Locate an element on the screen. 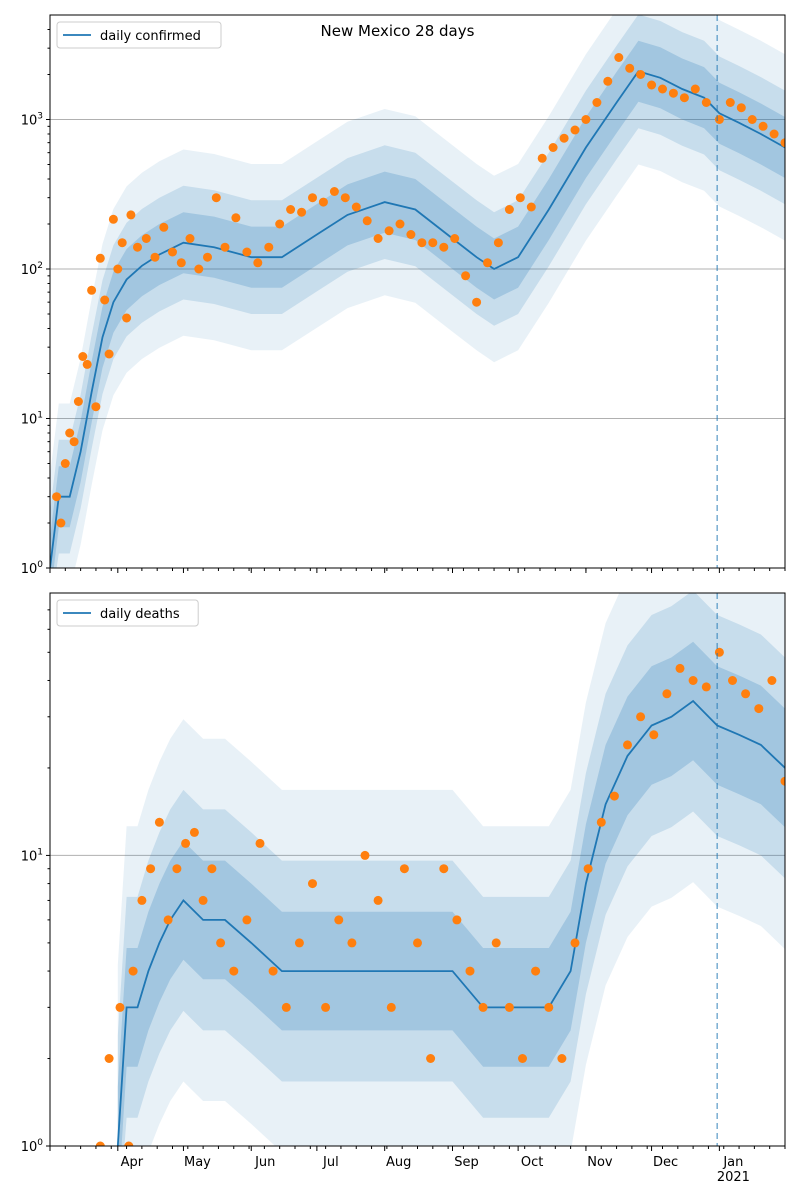 This screenshot has width=800, height=1200. legend-label: daily confirmed is located at coordinates (150, 36).